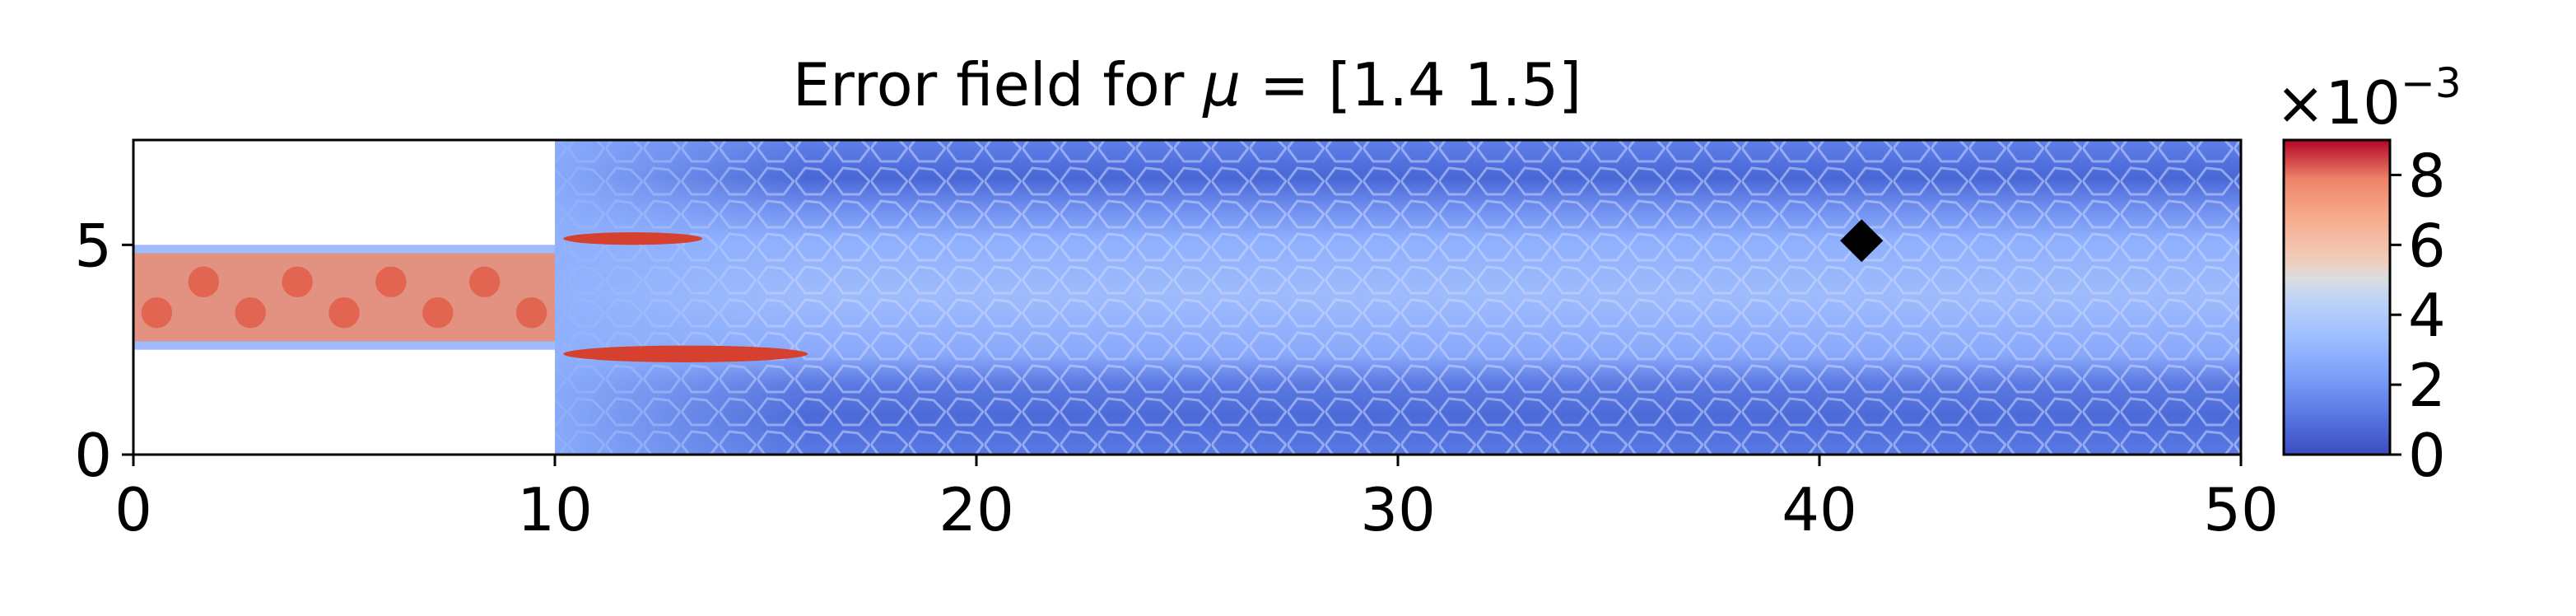 The image size is (2576, 616). I want to click on x-axis-ticks: 0 10 20 30 40 50, so click(1196, 499).